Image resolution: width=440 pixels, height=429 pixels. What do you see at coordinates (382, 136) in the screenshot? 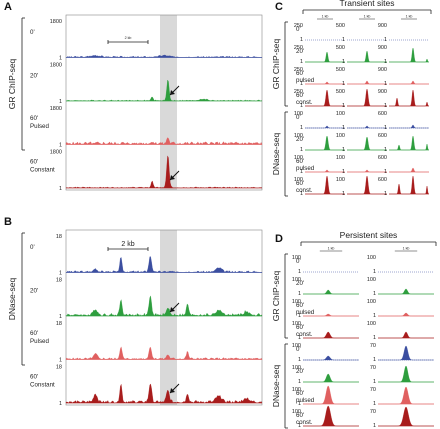
I see `y-top-label: 600` at bounding box center [382, 136].